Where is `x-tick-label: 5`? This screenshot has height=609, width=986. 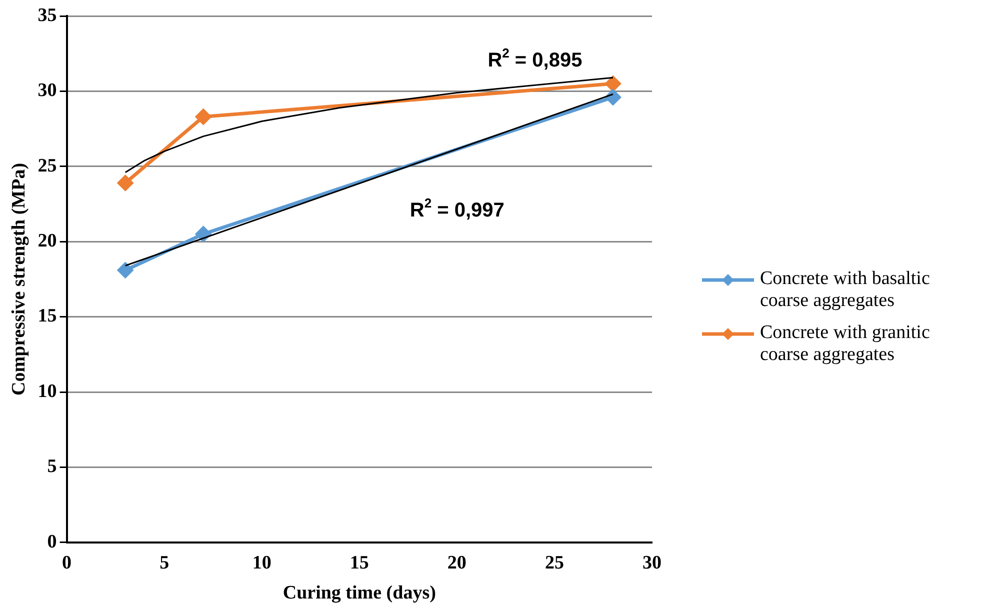 x-tick-label: 5 is located at coordinates (165, 563).